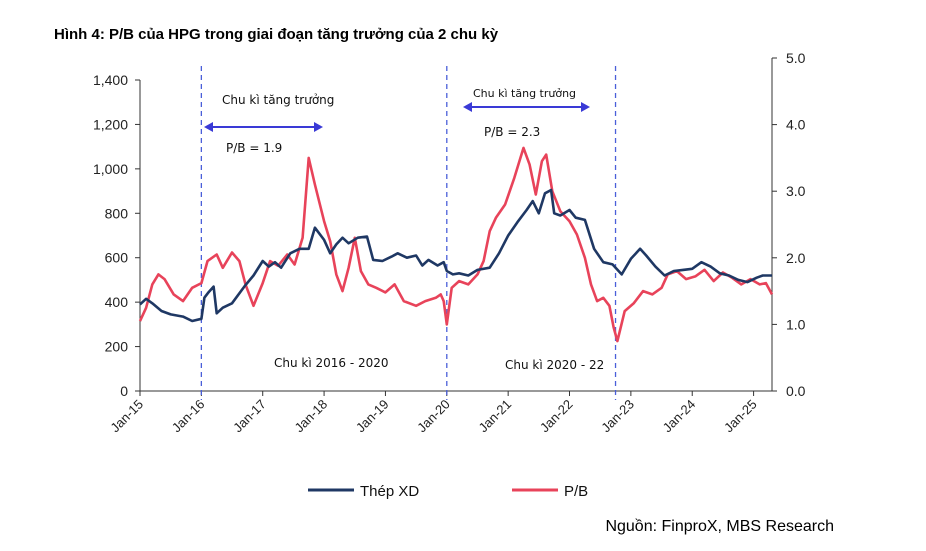 The height and width of the screenshot is (551, 926). What do you see at coordinates (679, 416) in the screenshot?
I see `x-tick-label: Jan-24` at bounding box center [679, 416].